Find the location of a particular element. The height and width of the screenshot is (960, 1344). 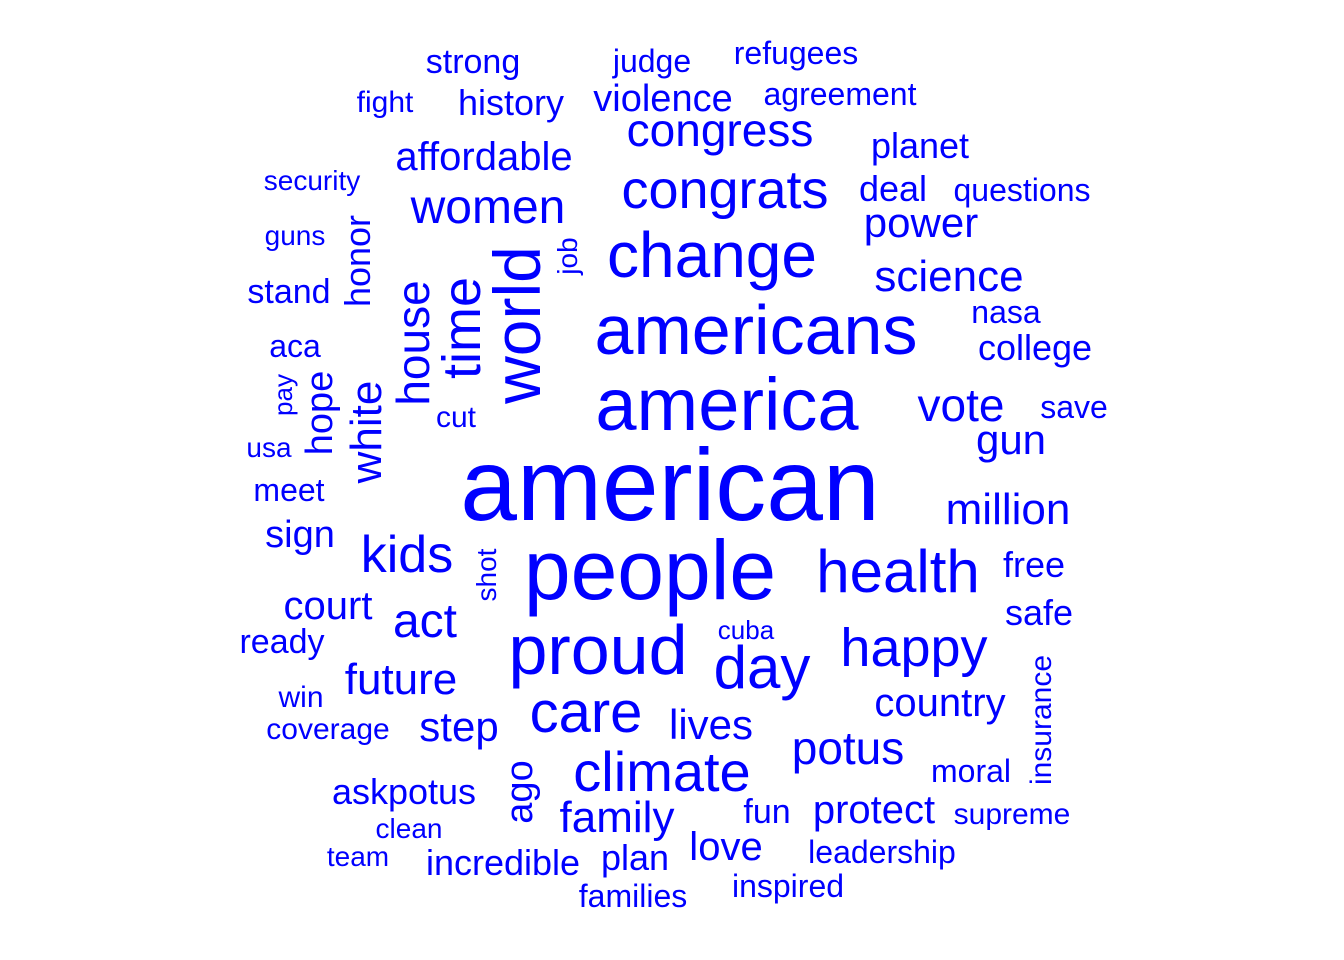

word-usa: usa is located at coordinates (269, 447).